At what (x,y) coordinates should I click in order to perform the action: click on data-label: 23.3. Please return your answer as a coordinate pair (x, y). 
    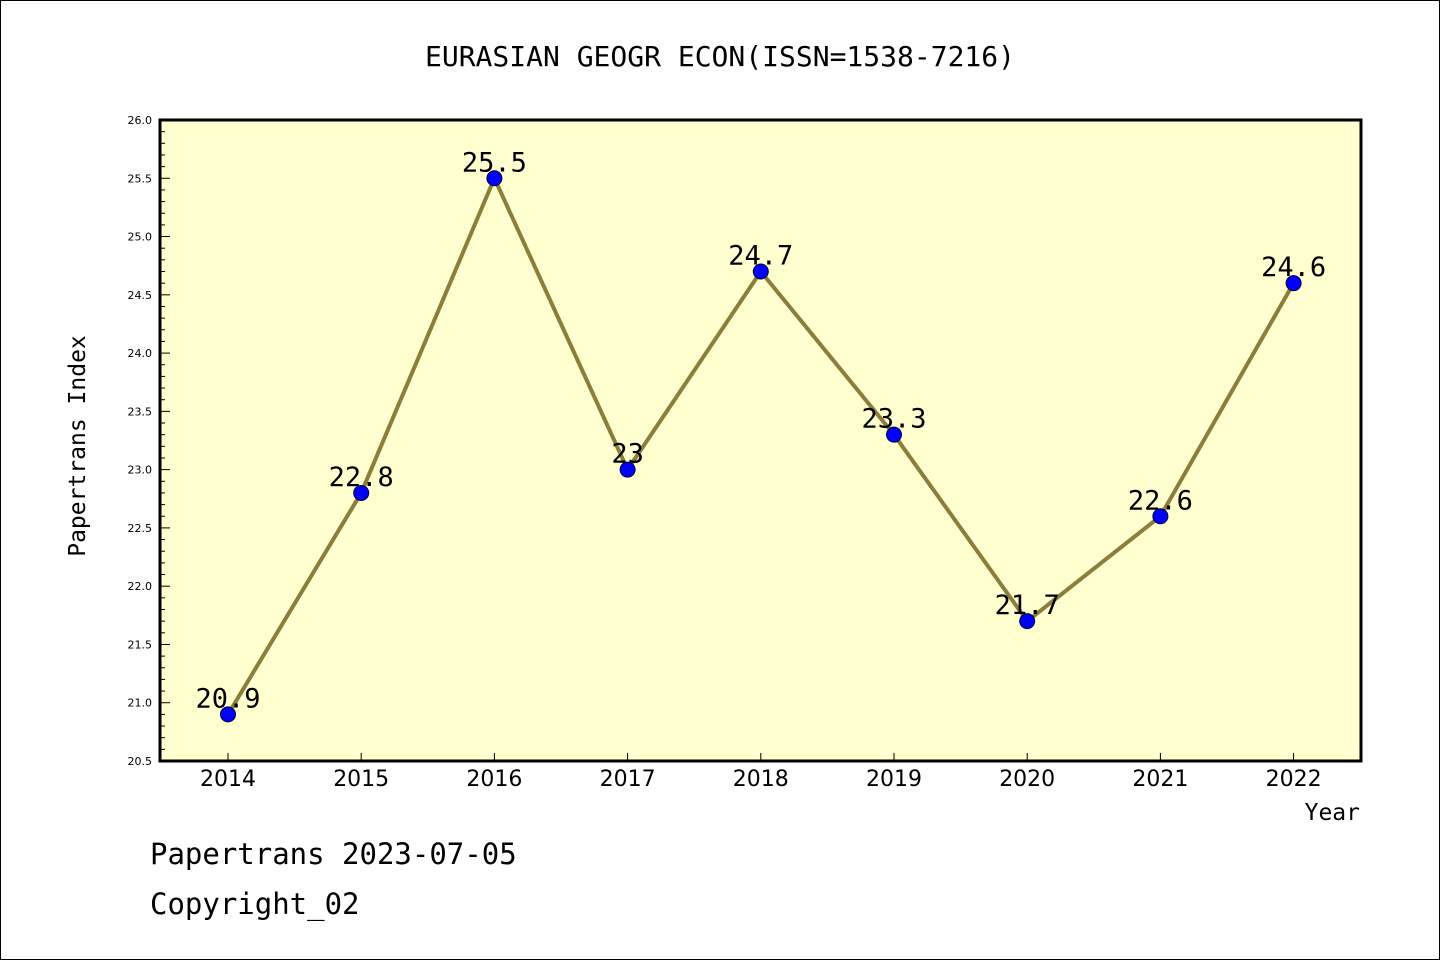
    Looking at the image, I should click on (893, 419).